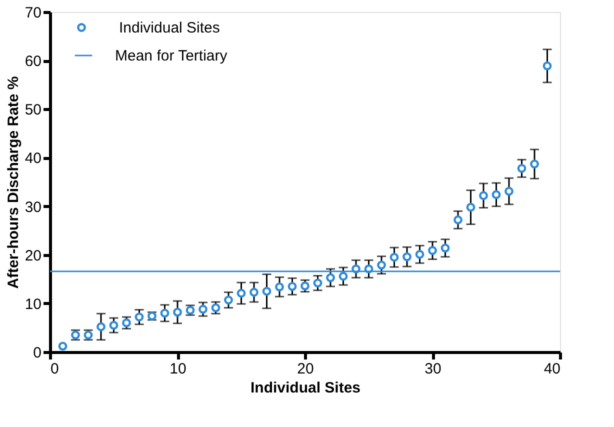 This screenshot has width=614, height=427. Describe the element at coordinates (13, 182) in the screenshot. I see `y-axis-title: After-hours Discharge Rate %` at that location.